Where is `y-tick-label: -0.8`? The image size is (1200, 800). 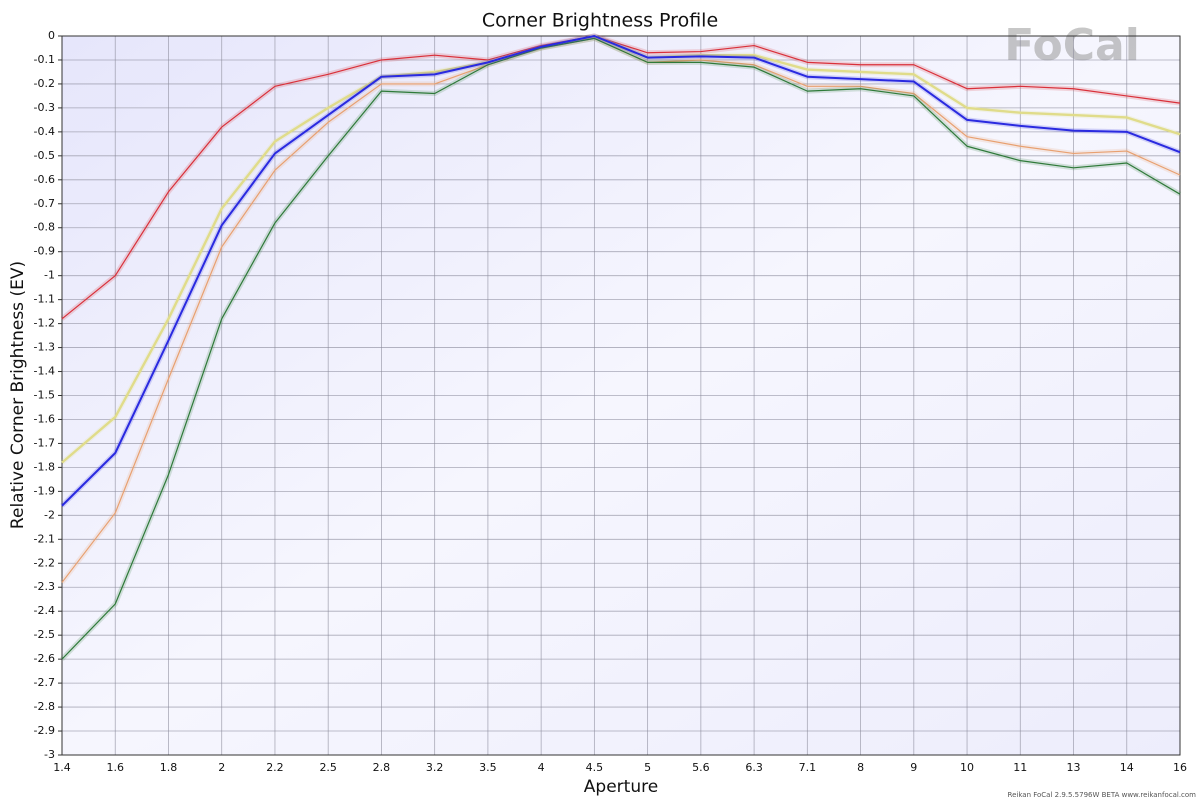 y-tick-label: -0.8 is located at coordinates (44, 227).